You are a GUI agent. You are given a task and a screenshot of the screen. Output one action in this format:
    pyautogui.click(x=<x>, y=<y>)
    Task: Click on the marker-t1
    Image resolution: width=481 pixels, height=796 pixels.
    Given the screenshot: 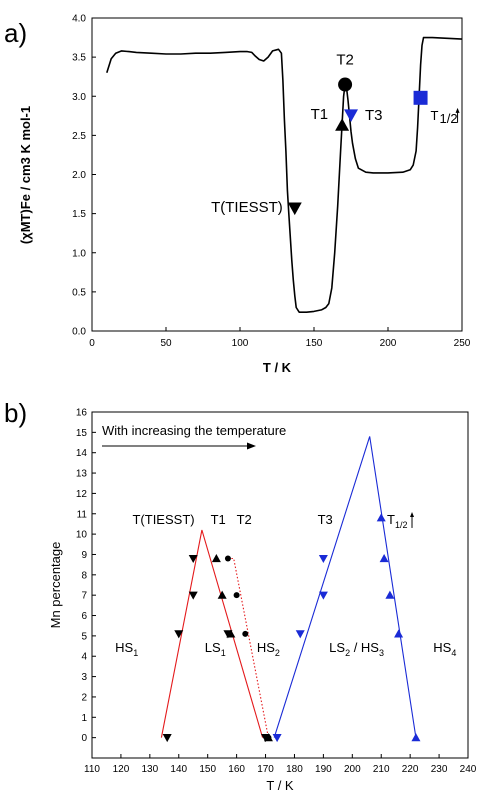 What is the action you would take?
    pyautogui.click(x=342, y=124)
    